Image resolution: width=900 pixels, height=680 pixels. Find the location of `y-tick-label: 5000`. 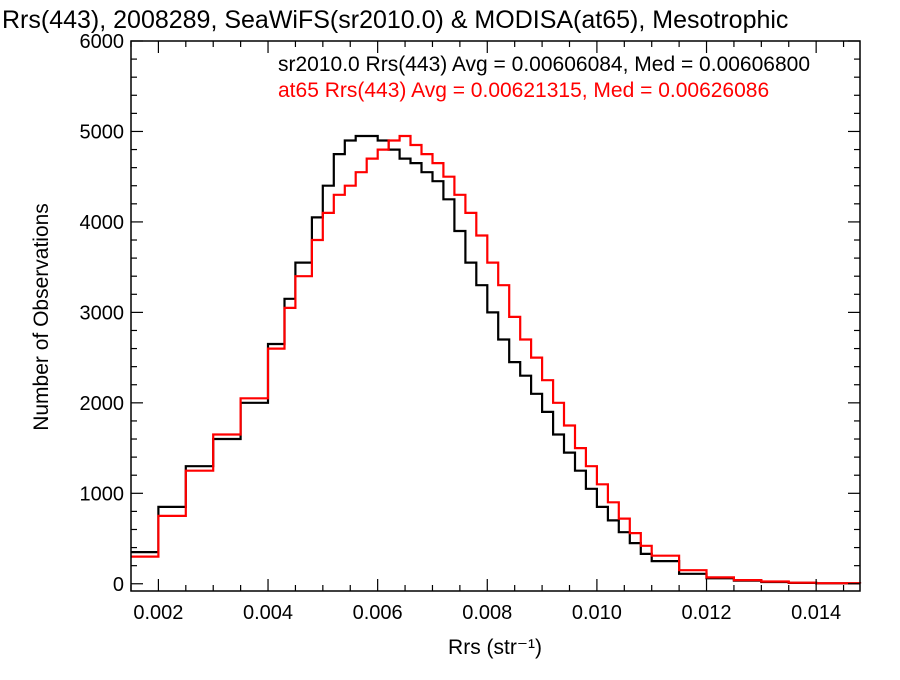

y-tick-label: 5000 is located at coordinates (102, 132).